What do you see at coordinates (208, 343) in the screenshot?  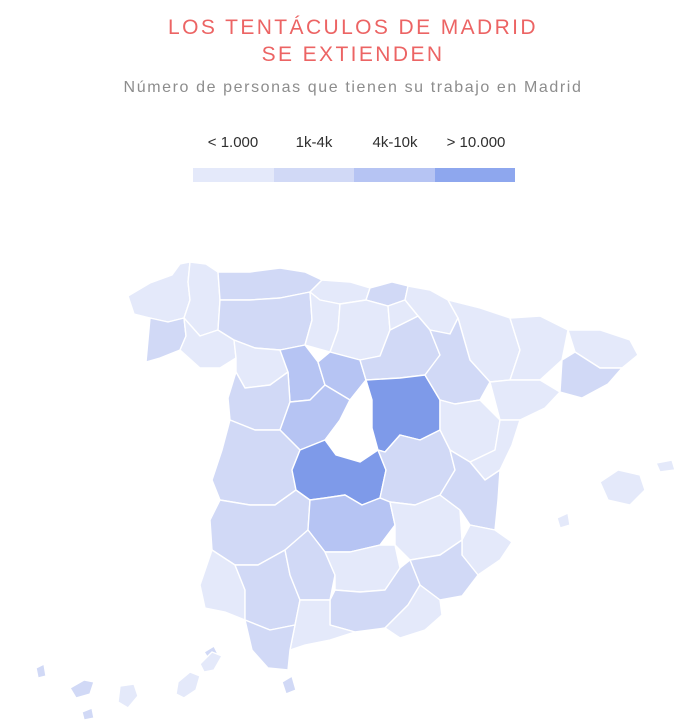 I see `province-ourense` at bounding box center [208, 343].